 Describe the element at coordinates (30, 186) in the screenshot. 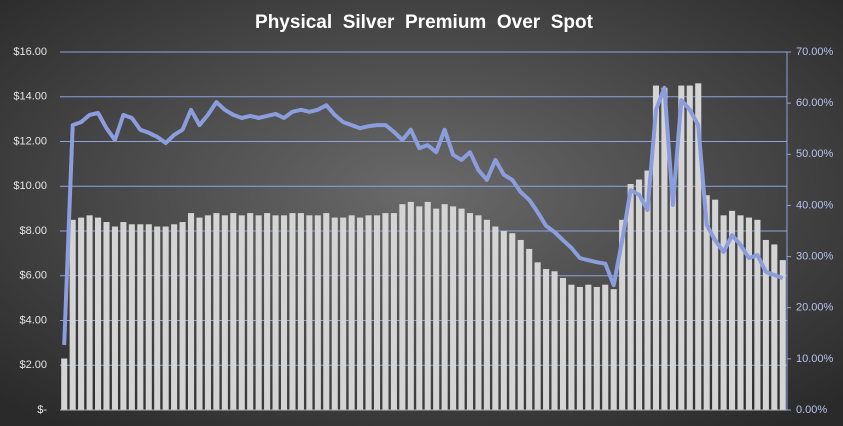

I see `y-tick-label: $10.00` at that location.